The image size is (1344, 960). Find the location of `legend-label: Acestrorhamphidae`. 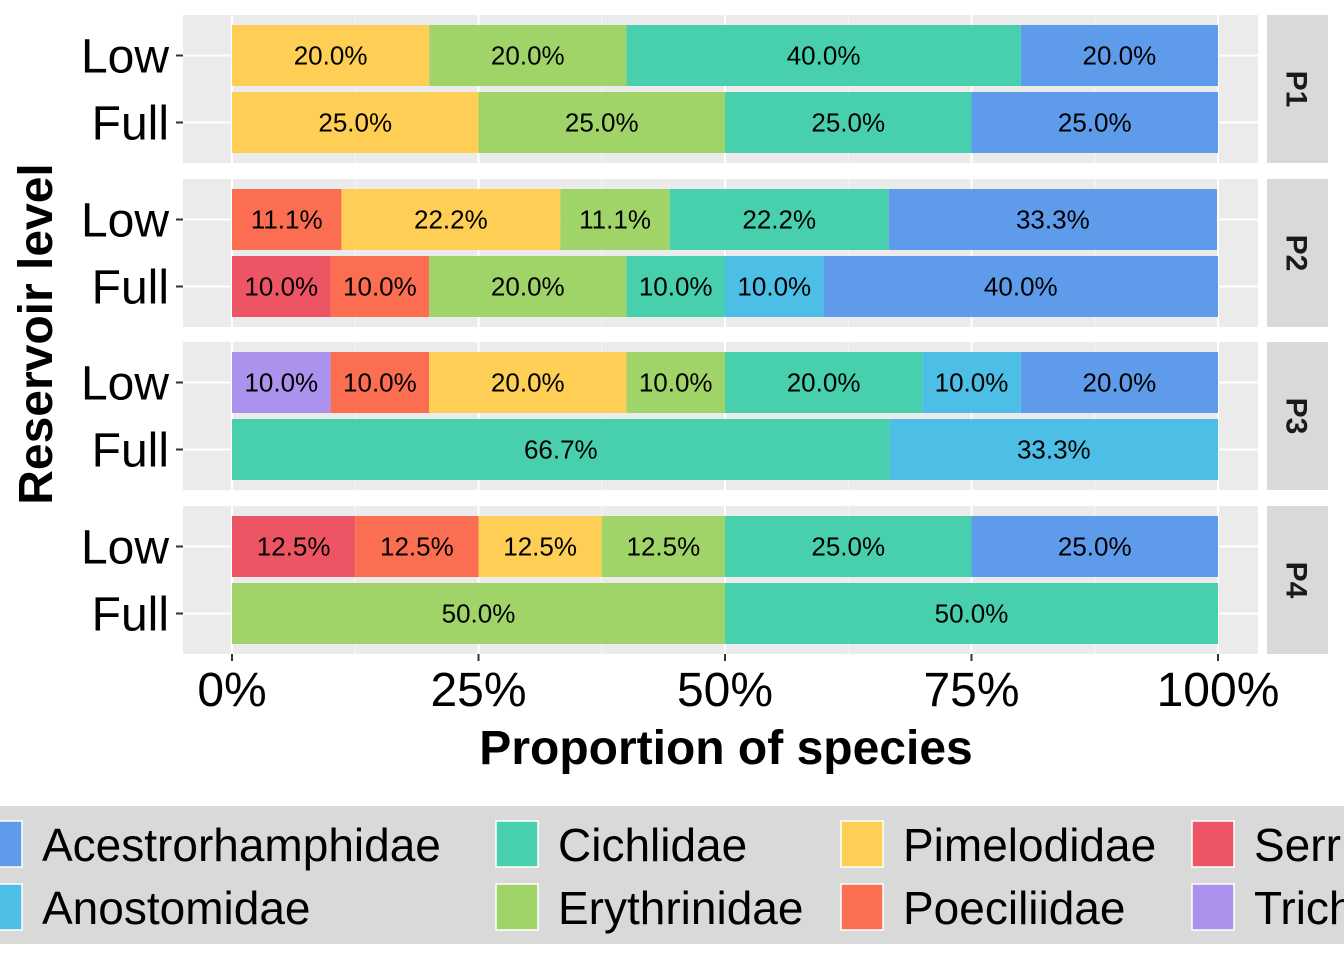

legend-label: Acestrorhamphidae is located at coordinates (241, 845).